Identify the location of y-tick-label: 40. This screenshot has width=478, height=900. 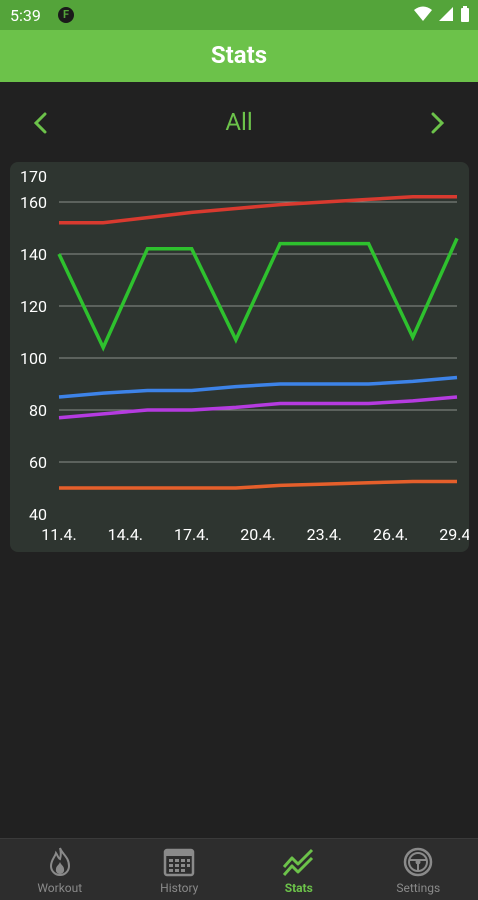
(38, 514).